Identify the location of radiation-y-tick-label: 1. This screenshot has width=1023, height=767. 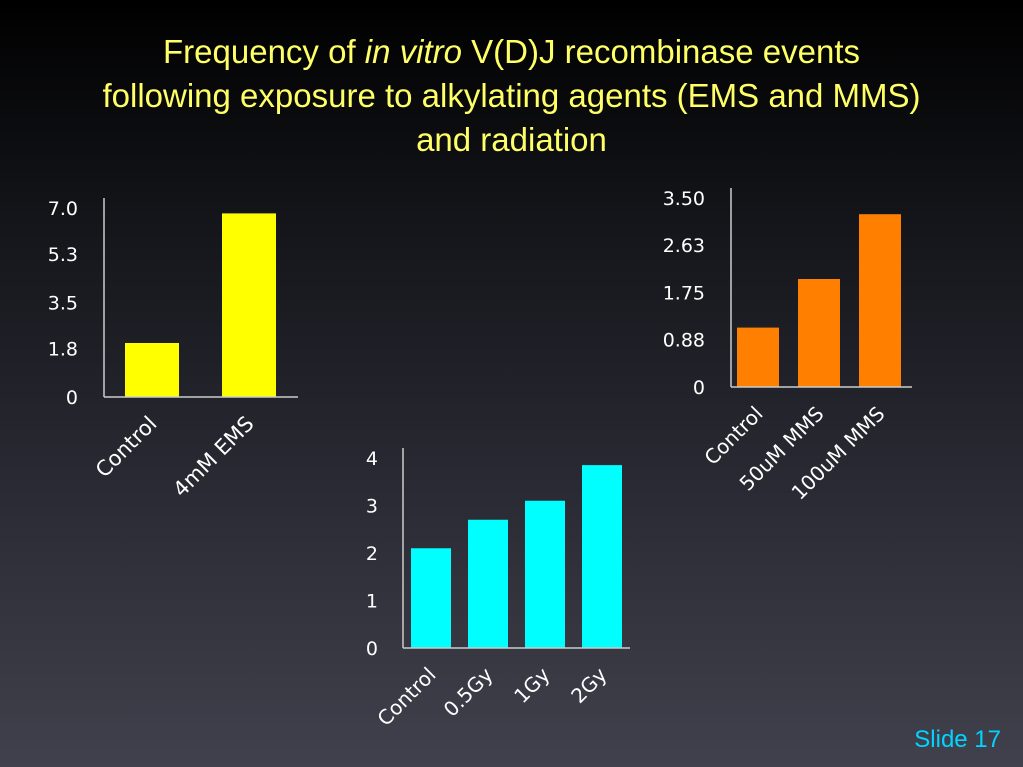
(372, 602).